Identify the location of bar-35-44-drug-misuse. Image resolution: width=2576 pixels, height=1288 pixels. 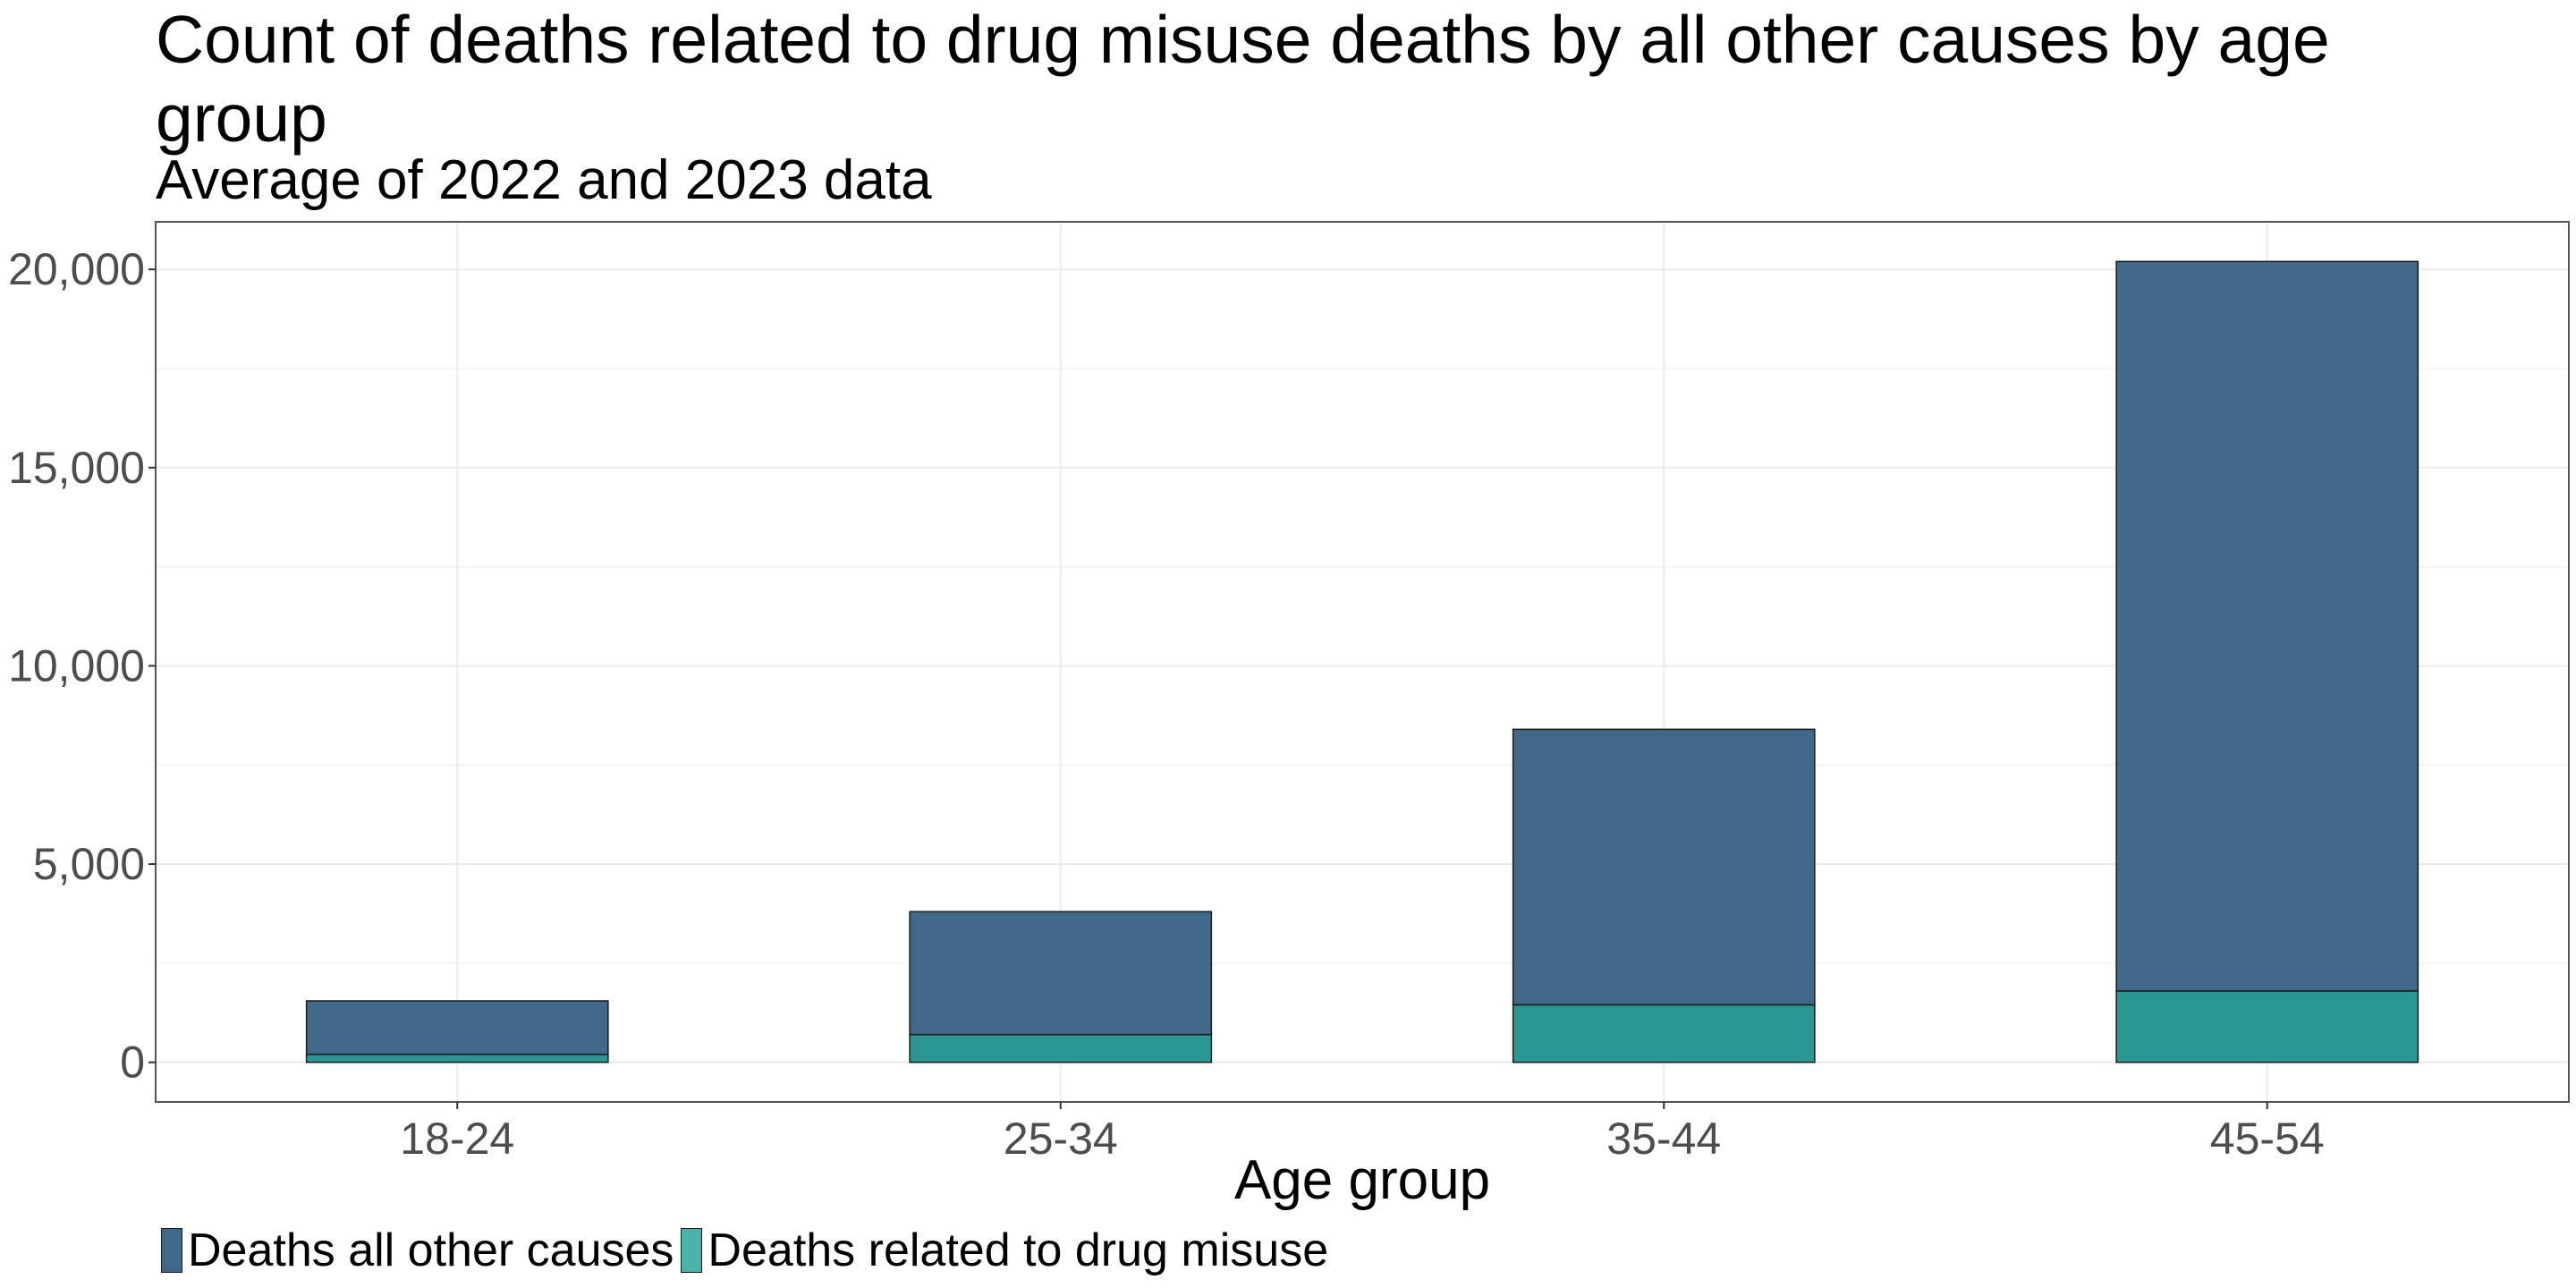
(1664, 1033).